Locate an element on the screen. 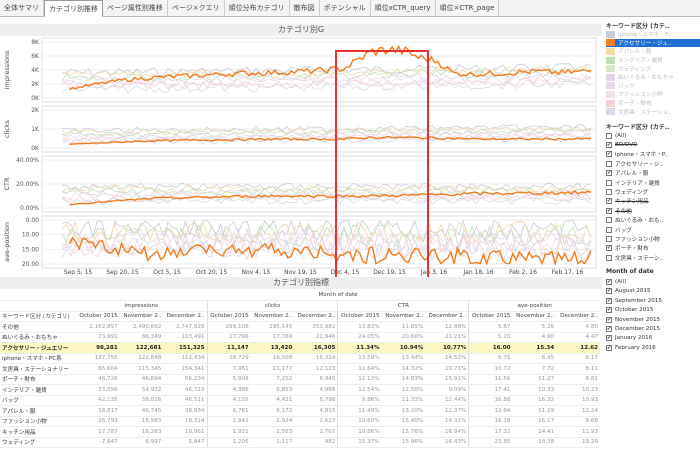  tab-8: 順位×CTR_page is located at coordinates (468, 8).